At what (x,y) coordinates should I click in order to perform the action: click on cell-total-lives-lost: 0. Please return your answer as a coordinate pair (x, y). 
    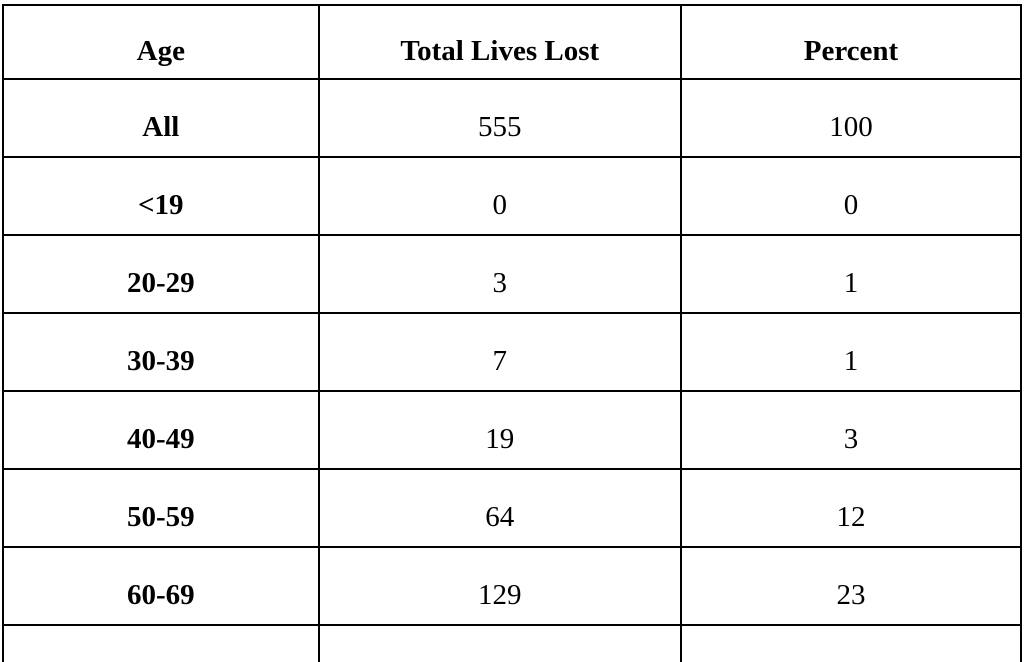
    Looking at the image, I should click on (499, 196).